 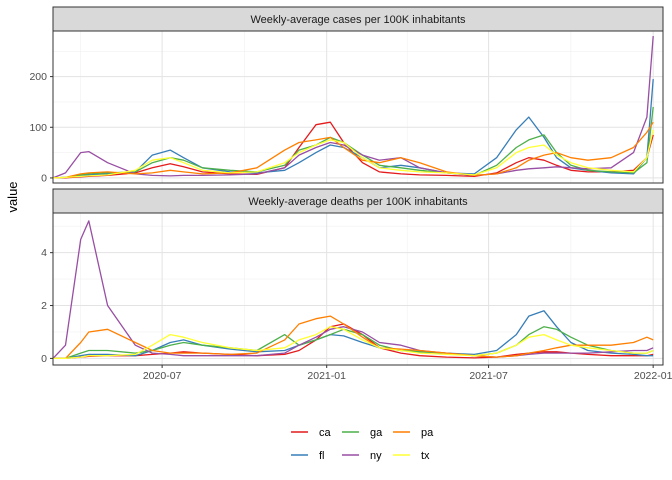 I want to click on y-tick-label: 4, so click(x=44, y=253).